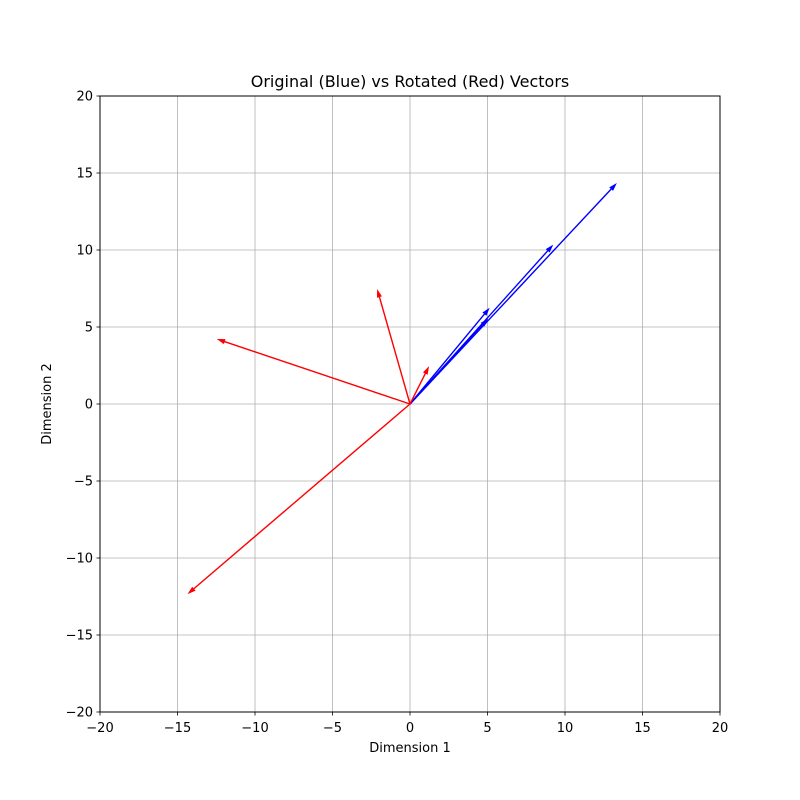 The width and height of the screenshot is (800, 800). Describe the element at coordinates (642, 728) in the screenshot. I see `x-tick-label: 15` at that location.